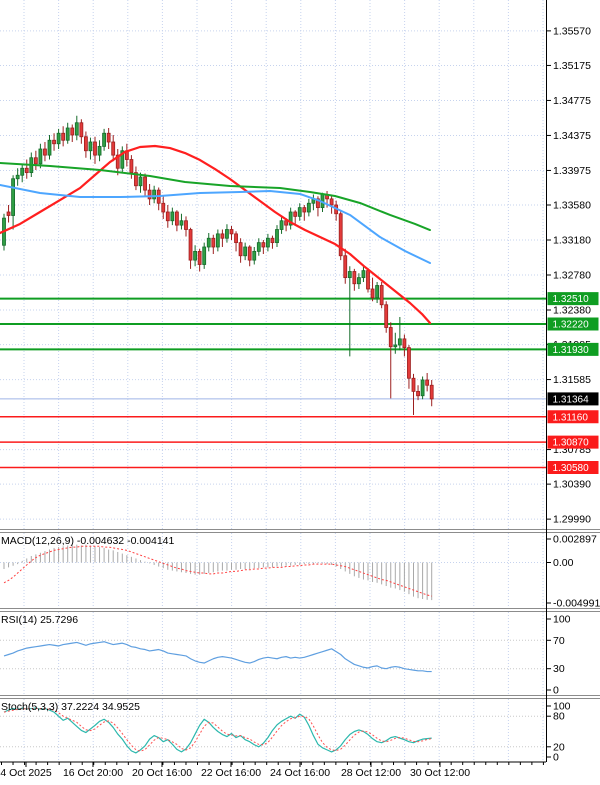 Image resolution: width=600 pixels, height=785 pixels. I want to click on stoch-d-line, so click(217, 730).